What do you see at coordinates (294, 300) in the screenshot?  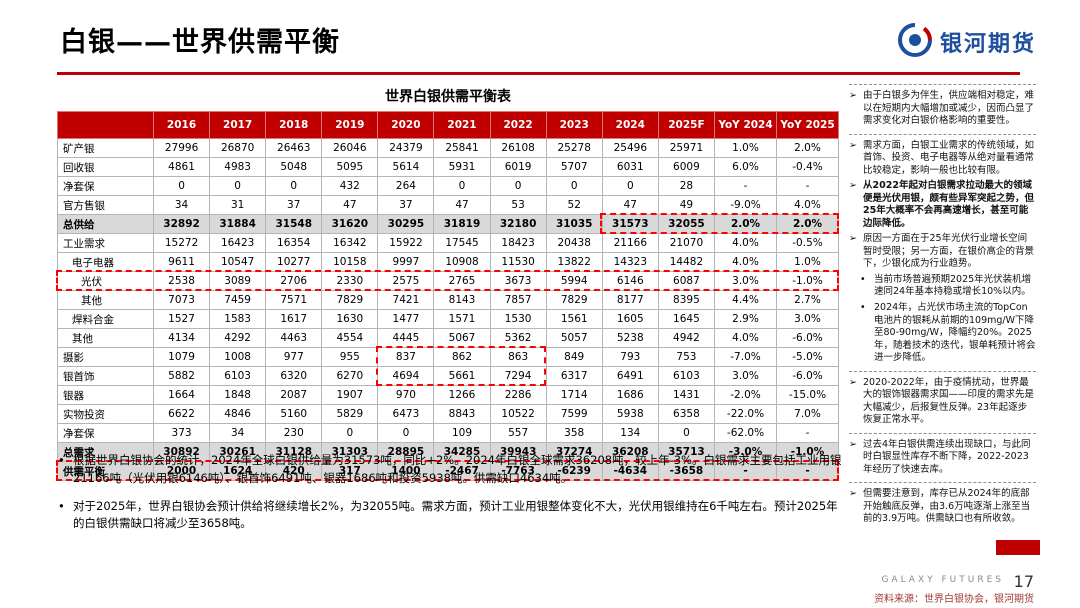 I see `value-cell: 7571` at bounding box center [294, 300].